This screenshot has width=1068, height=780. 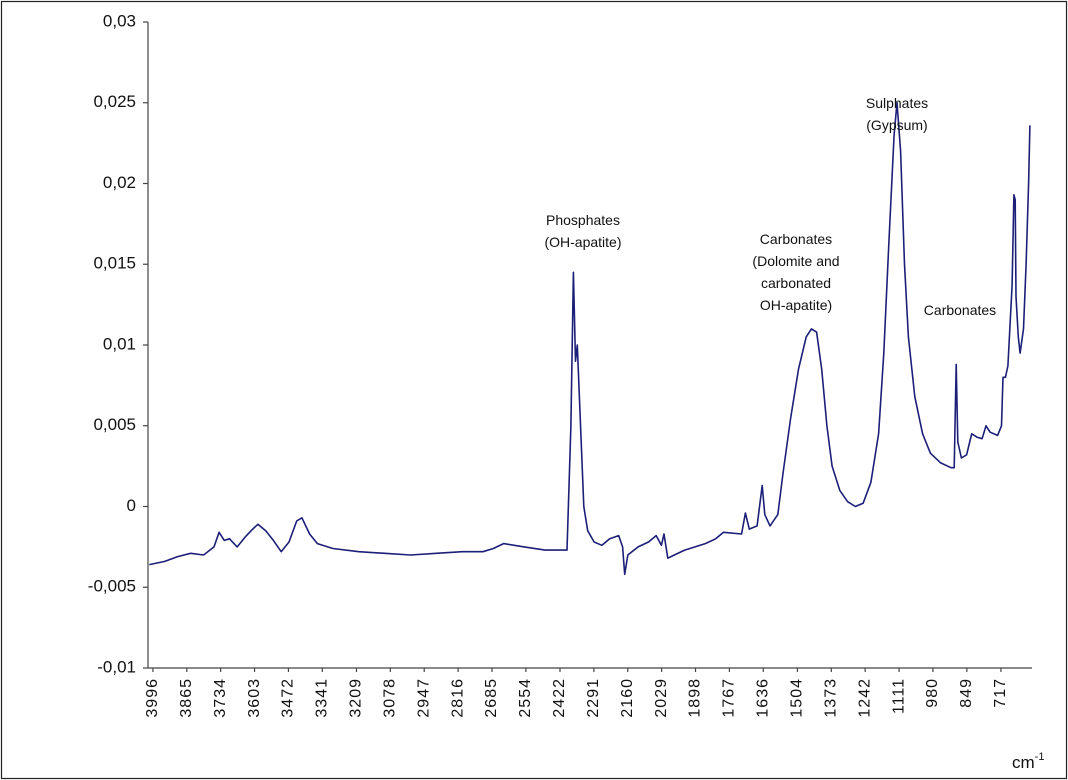 What do you see at coordinates (152, 698) in the screenshot?
I see `x-tick-label: 3996` at bounding box center [152, 698].